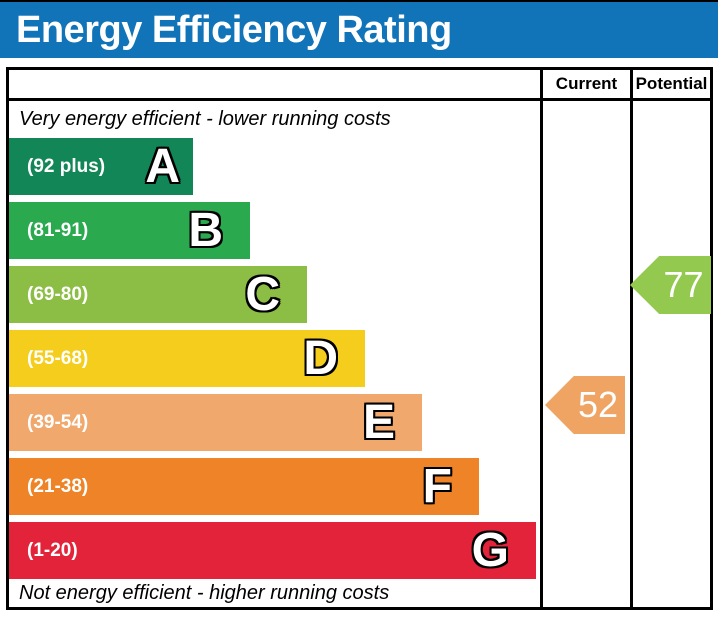 Image resolution: width=718 pixels, height=619 pixels. Describe the element at coordinates (52, 550) in the screenshot. I see `band-range-label: (1-20)` at that location.